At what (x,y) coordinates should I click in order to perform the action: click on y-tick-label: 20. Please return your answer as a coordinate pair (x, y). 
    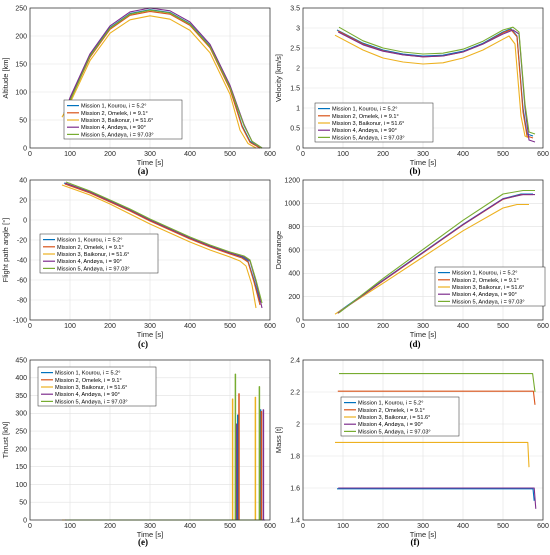
    Looking at the image, I should click on (23, 200).